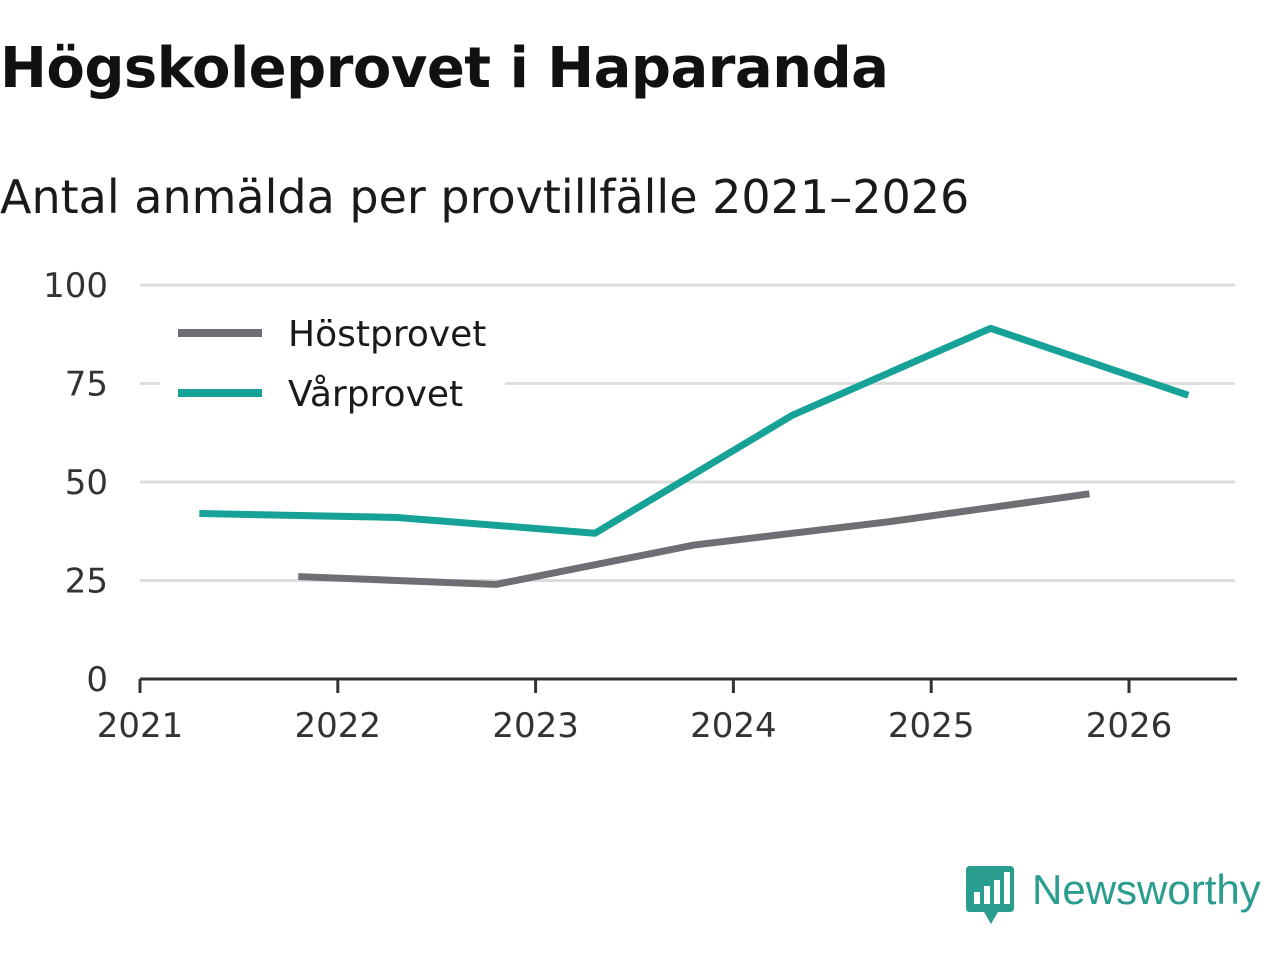 The image size is (1280, 960). I want to click on x-tick-label: 2023, so click(535, 726).